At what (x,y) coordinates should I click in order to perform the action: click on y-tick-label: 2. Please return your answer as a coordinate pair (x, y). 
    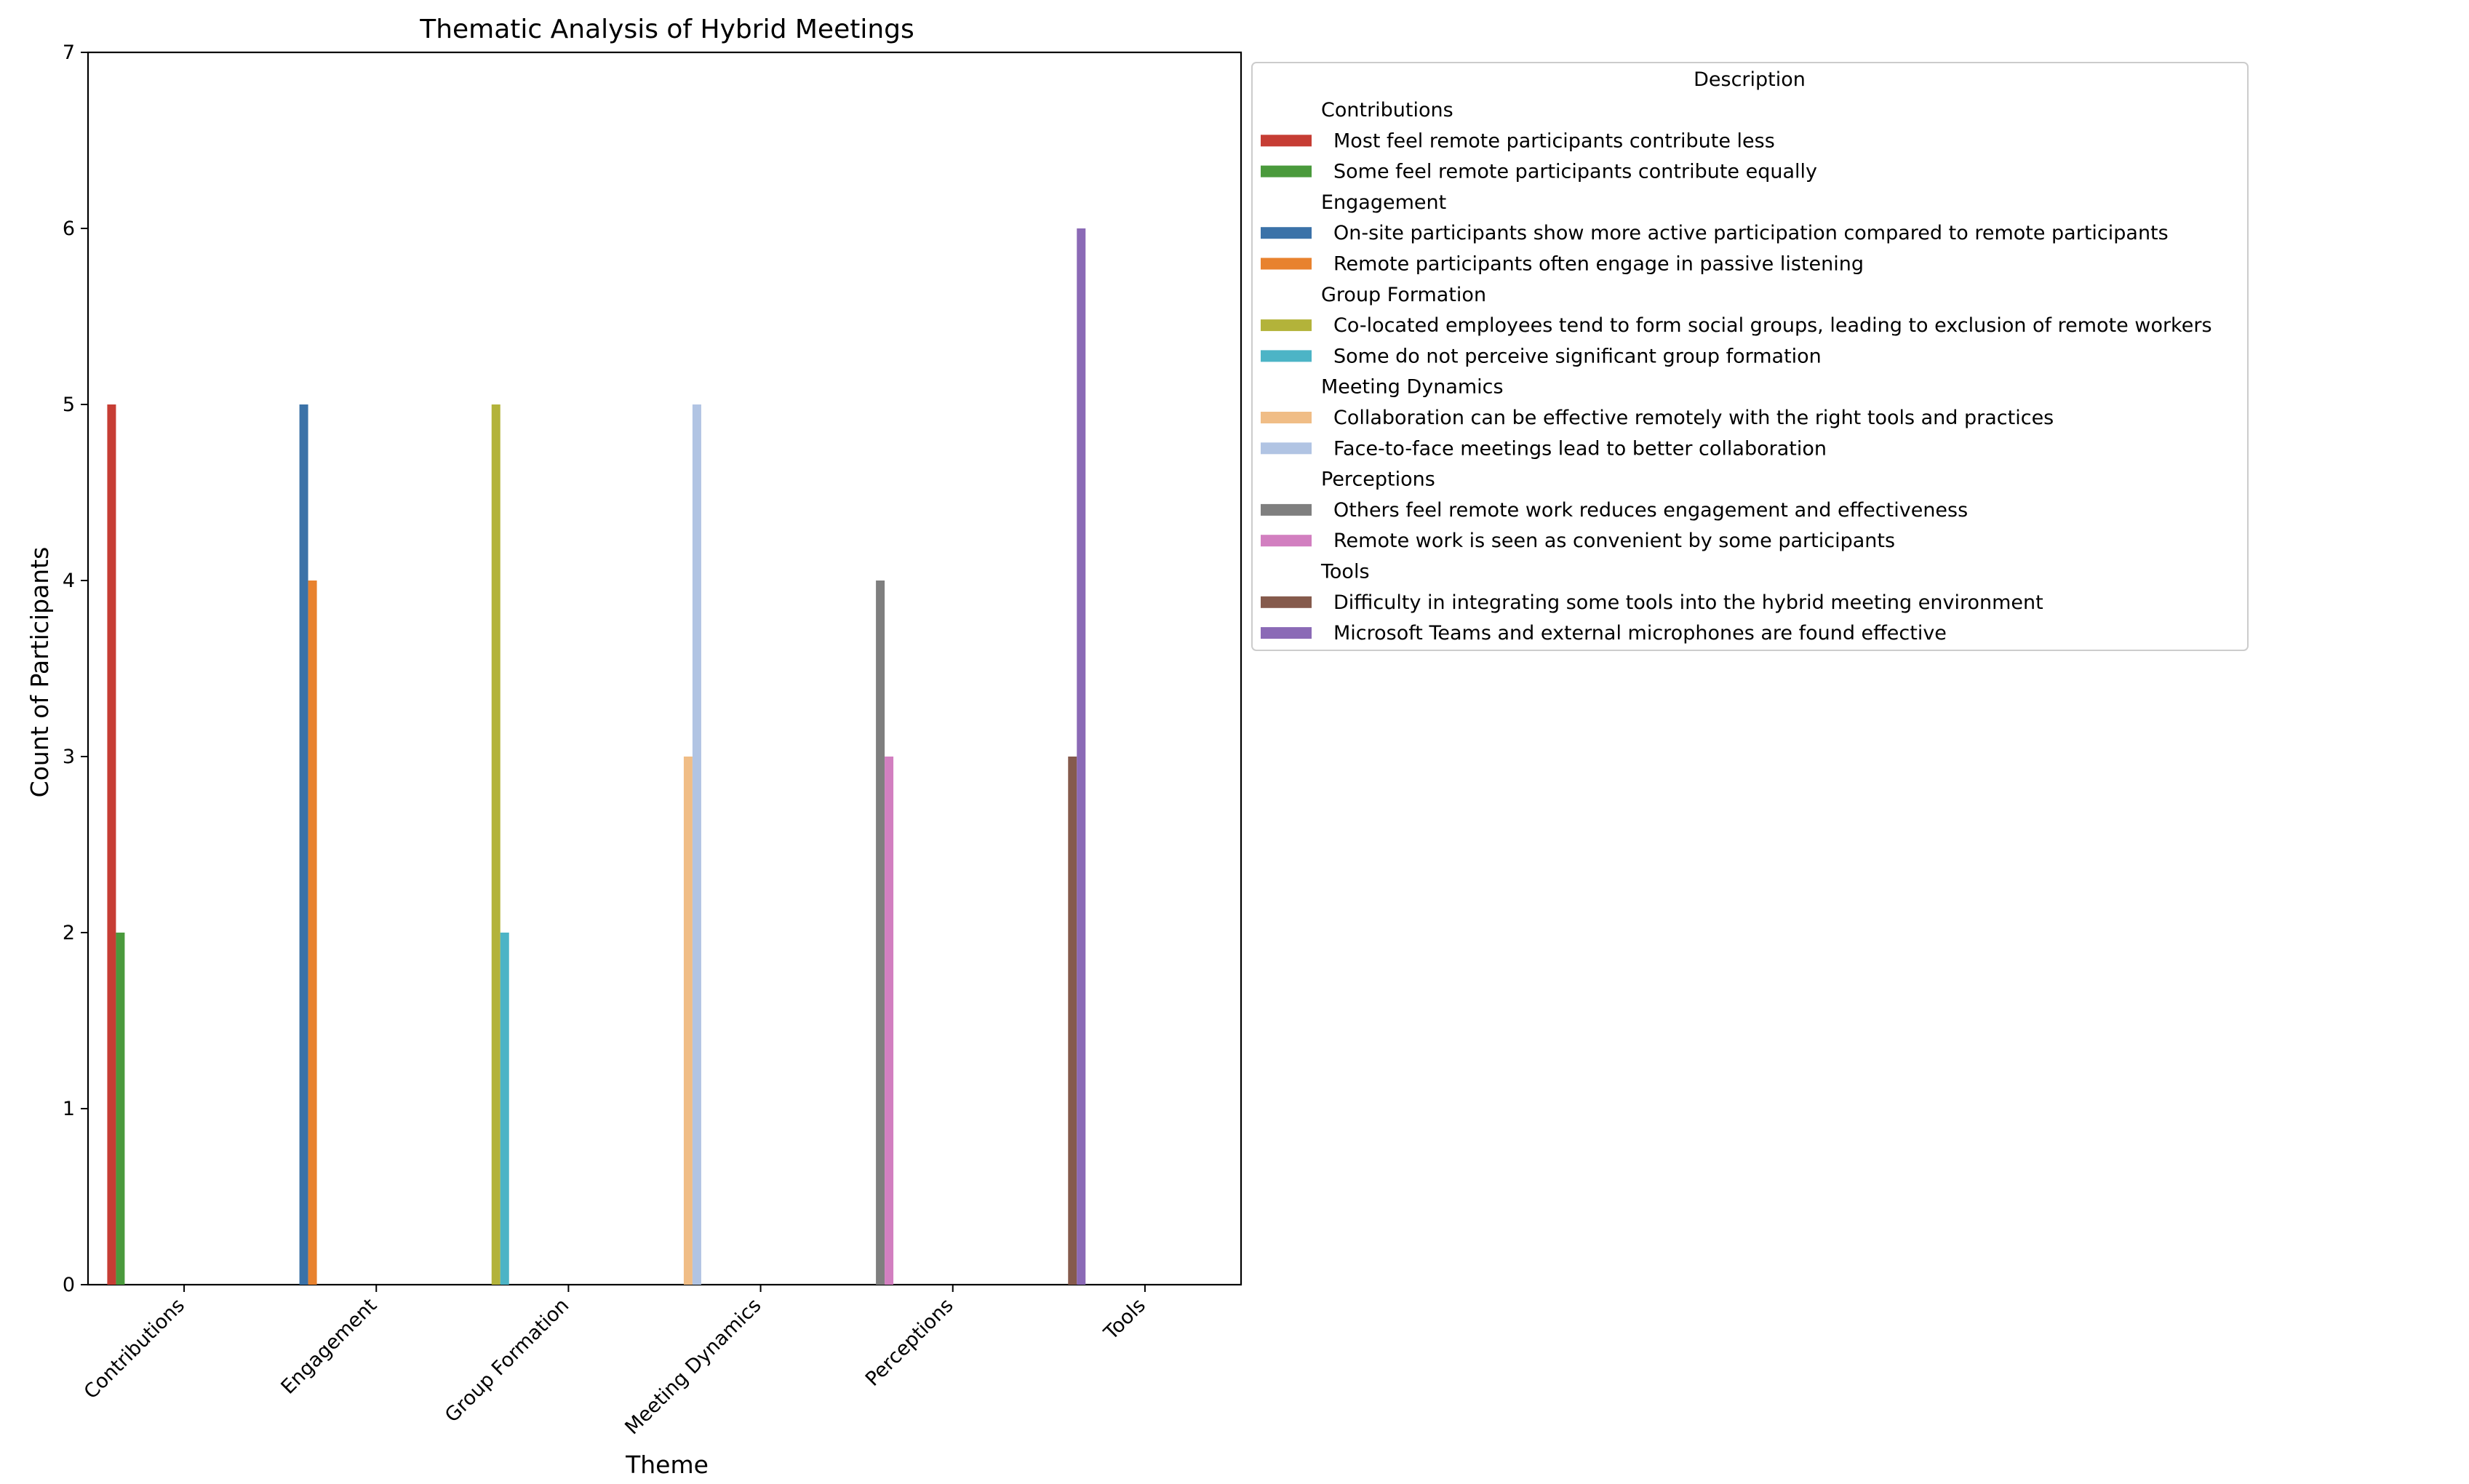
    Looking at the image, I should click on (69, 933).